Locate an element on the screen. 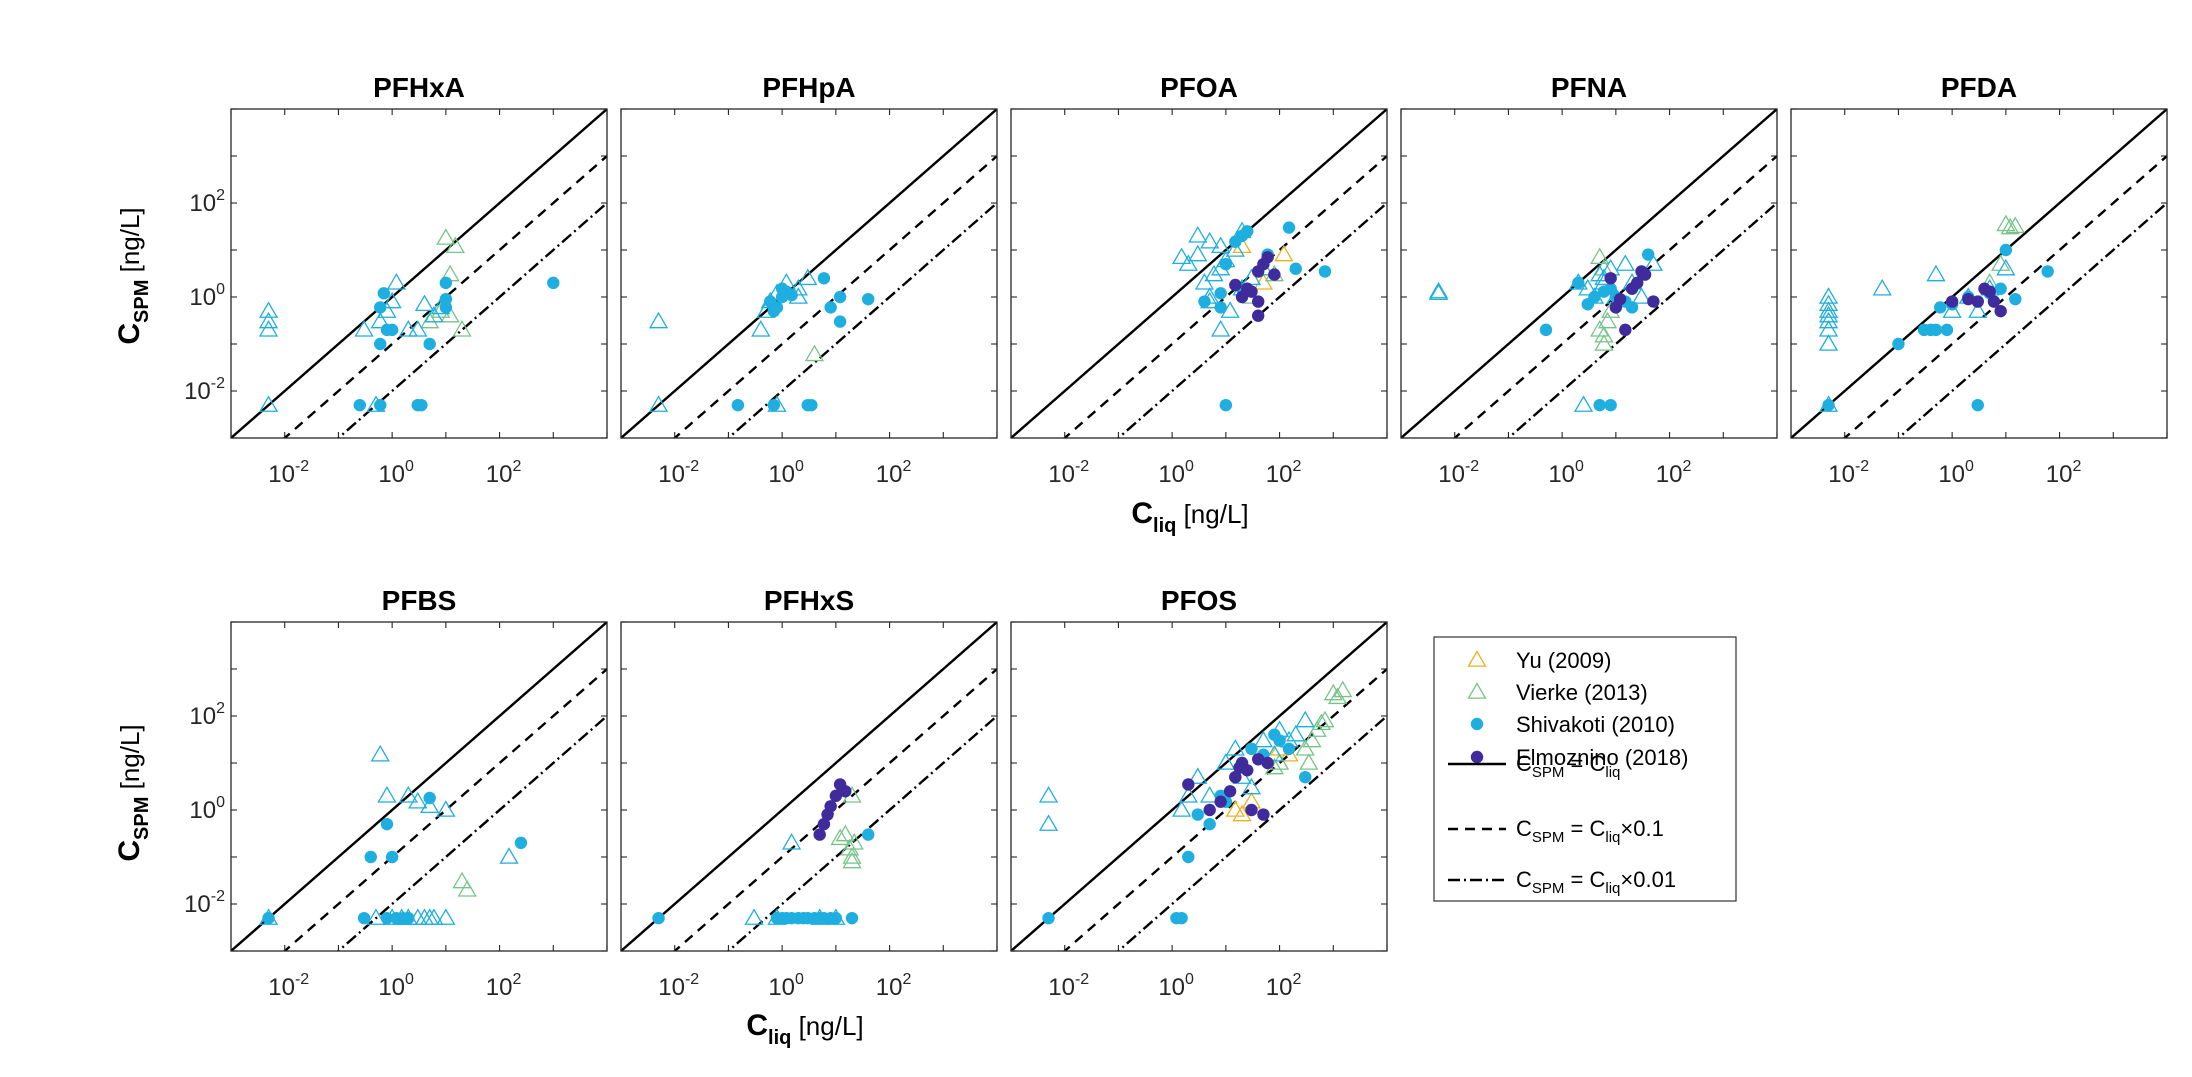  panel-pfhxs: PFHxS 10-2 100 102 is located at coordinates (809, 793).